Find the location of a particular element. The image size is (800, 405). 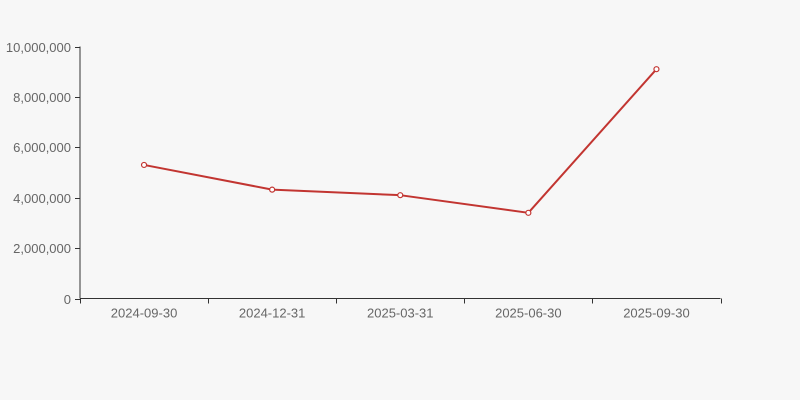

y-axis-tick-label: 2,000,000 is located at coordinates (42, 248).